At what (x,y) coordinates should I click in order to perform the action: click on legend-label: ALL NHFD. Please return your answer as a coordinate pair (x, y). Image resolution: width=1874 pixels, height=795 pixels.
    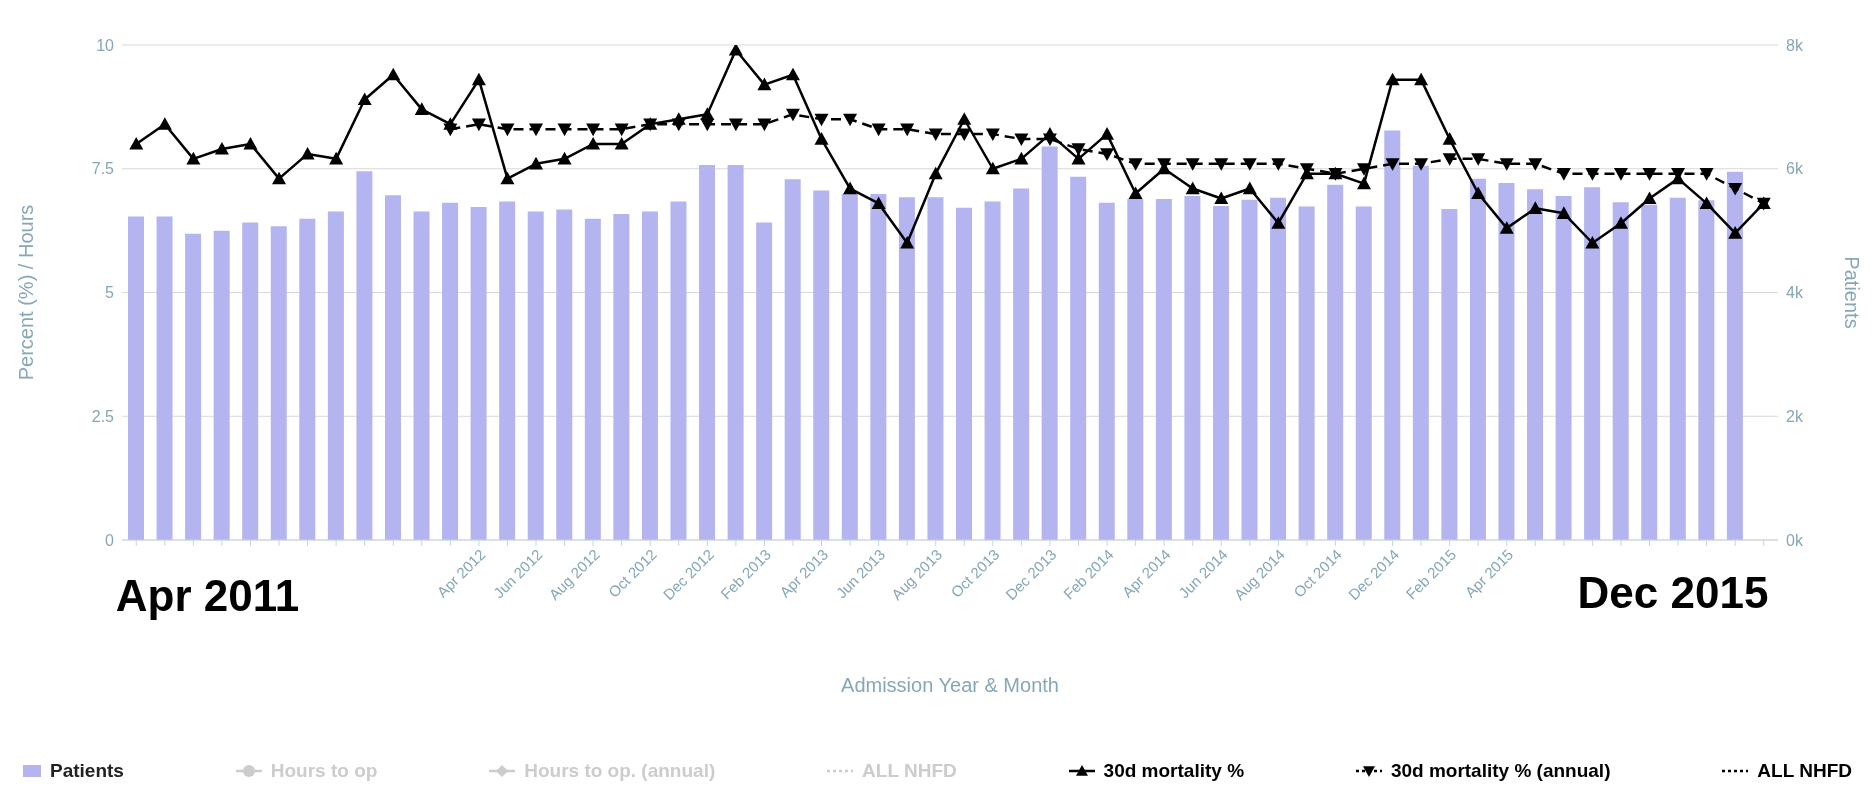
    Looking at the image, I should click on (1804, 771).